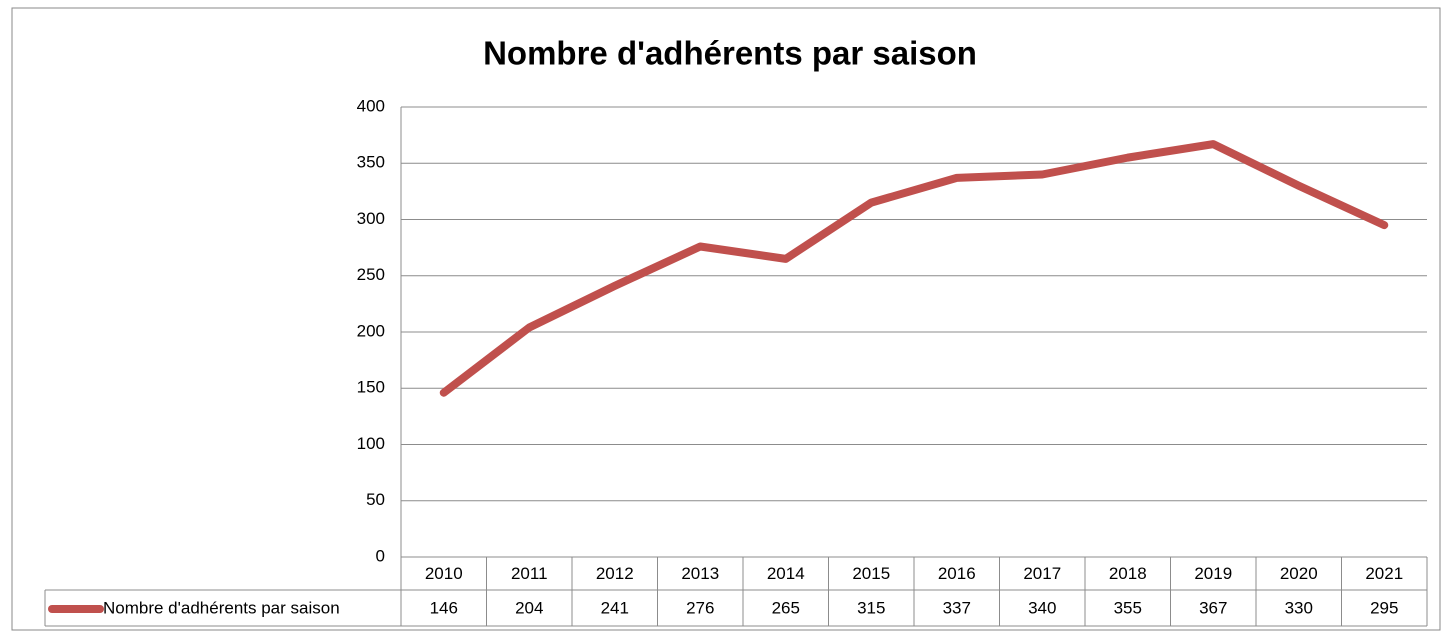 The height and width of the screenshot is (632, 1443). What do you see at coordinates (786, 607) in the screenshot?
I see `data-table-value: 265` at bounding box center [786, 607].